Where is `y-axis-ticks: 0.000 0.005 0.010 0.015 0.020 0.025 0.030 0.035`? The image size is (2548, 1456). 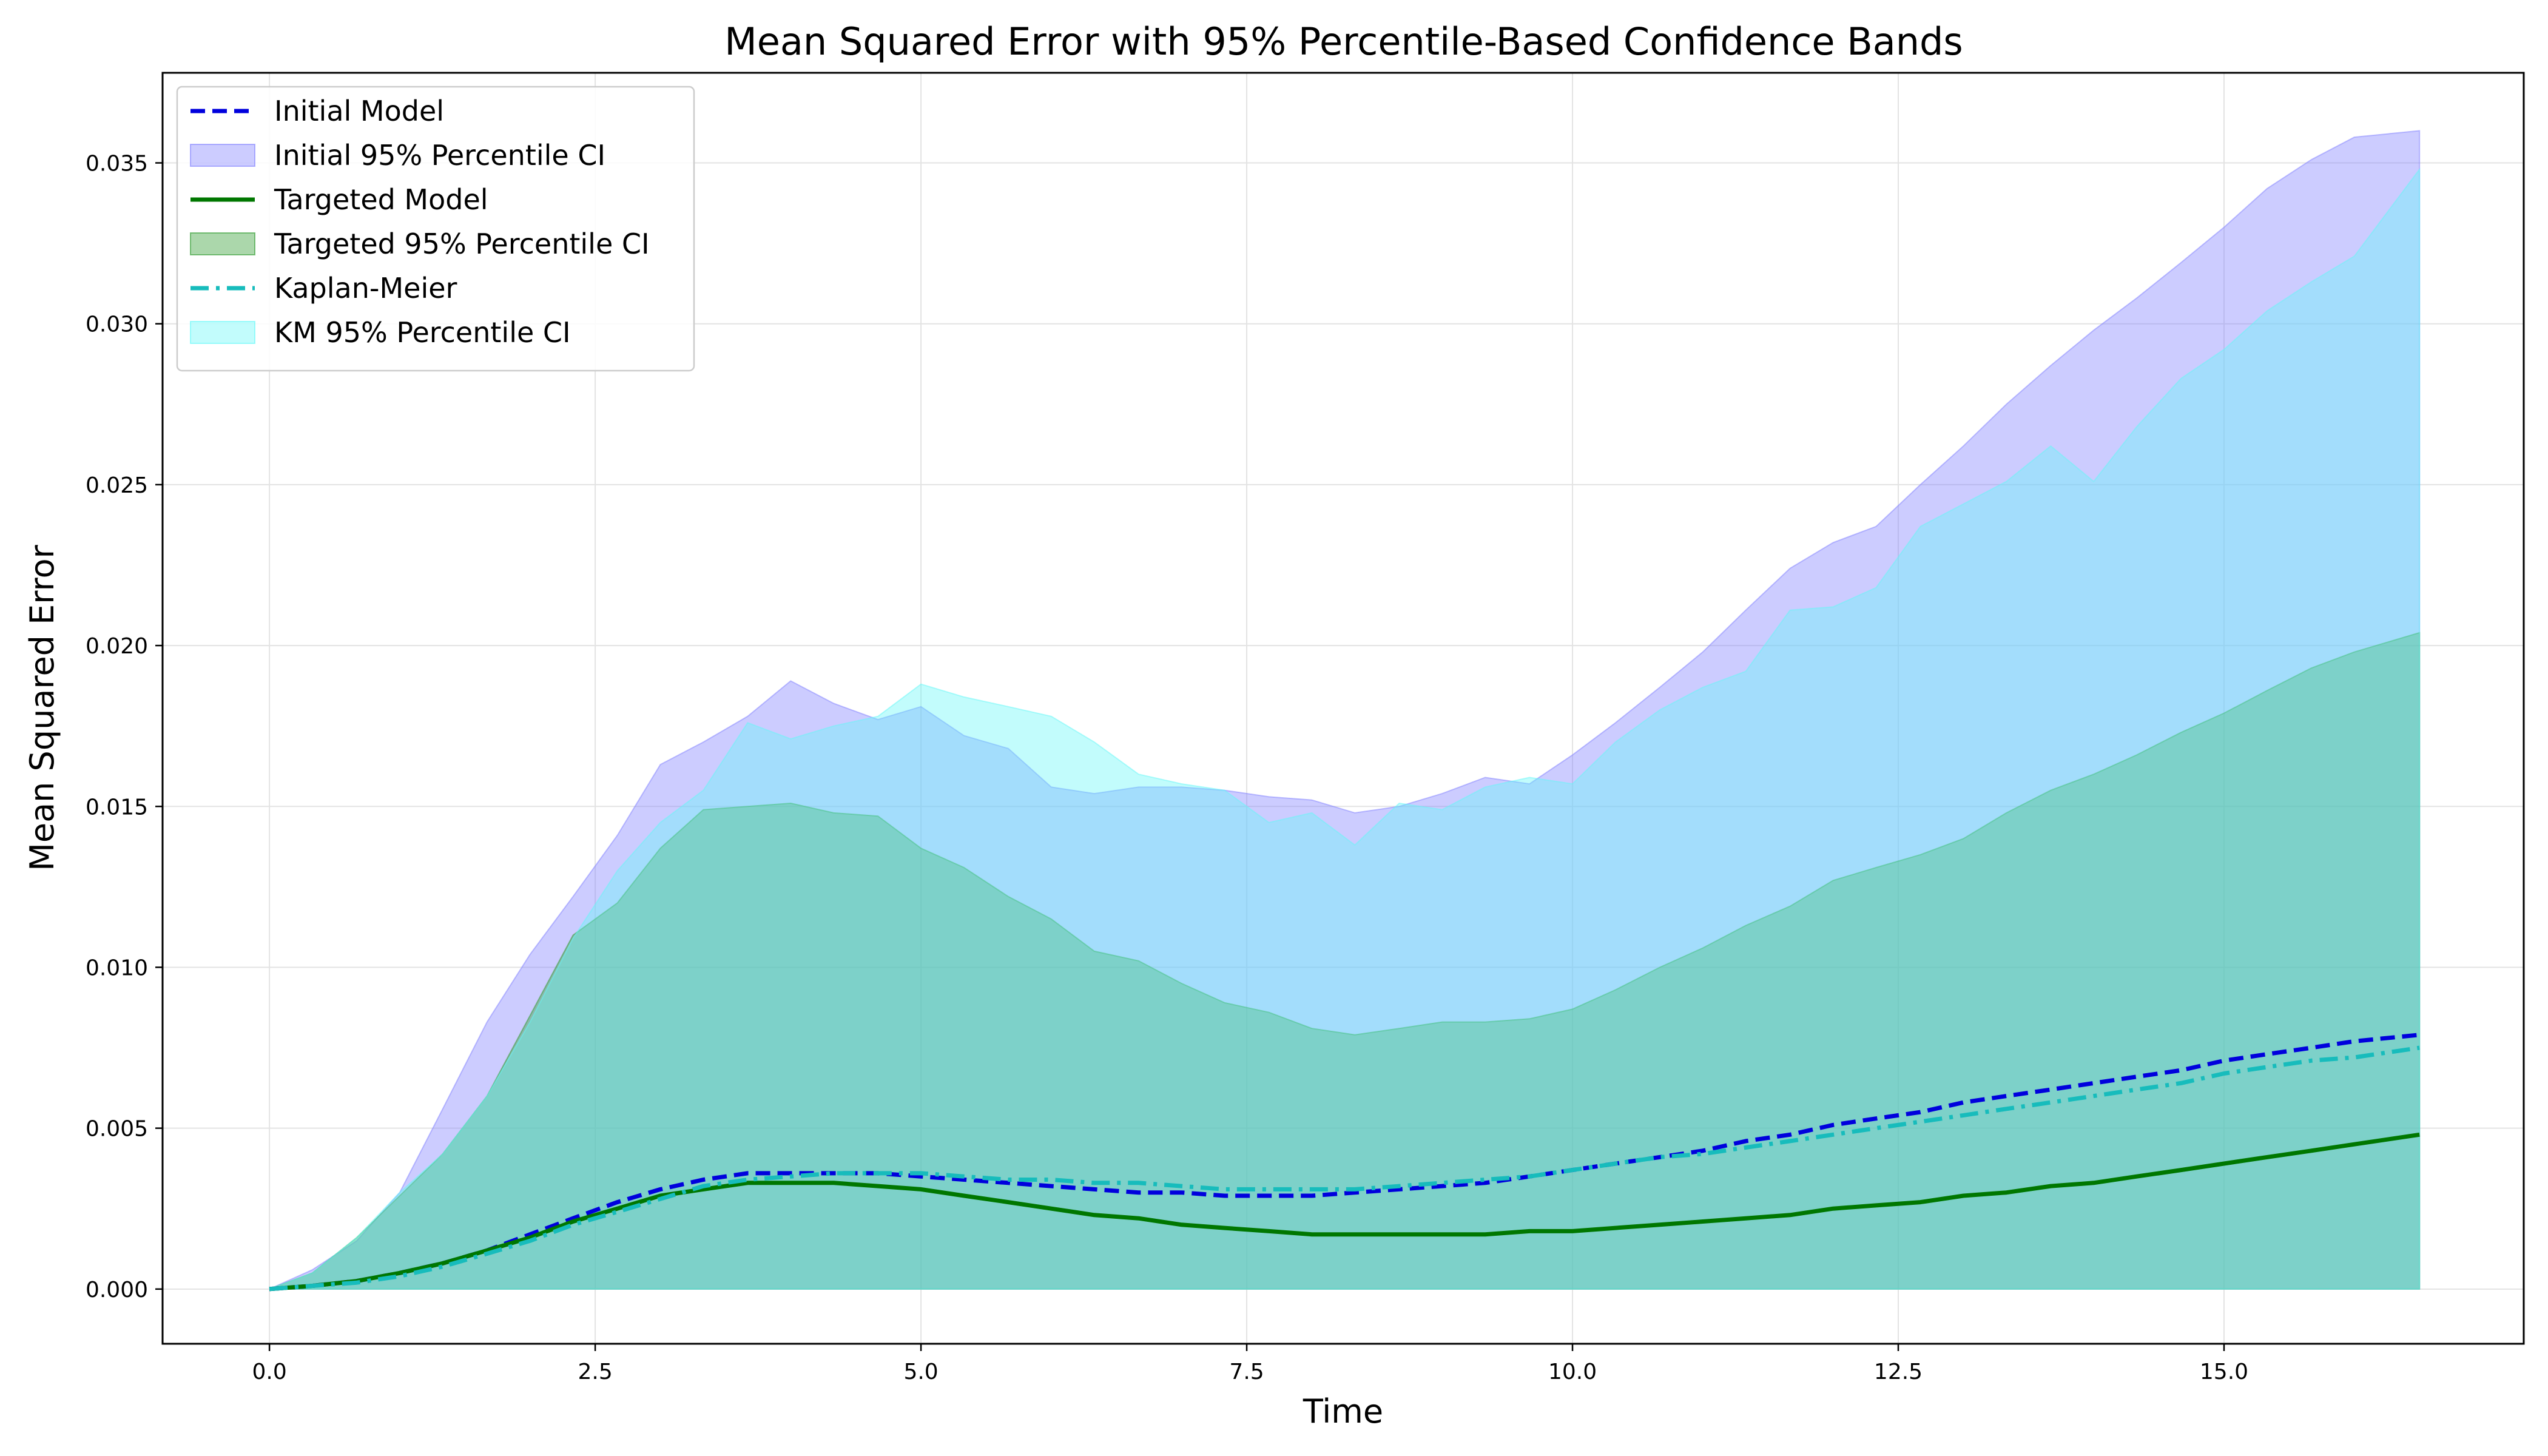
y-axis-ticks: 0.000 0.005 0.010 0.015 0.020 0.025 0.030 0.035 is located at coordinates (124, 727).